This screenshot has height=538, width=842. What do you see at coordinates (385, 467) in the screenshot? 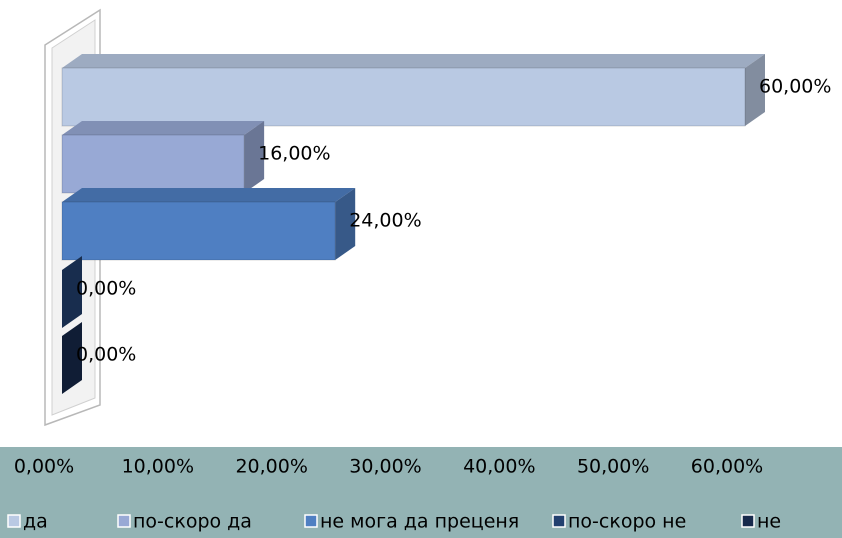
I see `x-tick-label: 30,00%` at bounding box center [385, 467].